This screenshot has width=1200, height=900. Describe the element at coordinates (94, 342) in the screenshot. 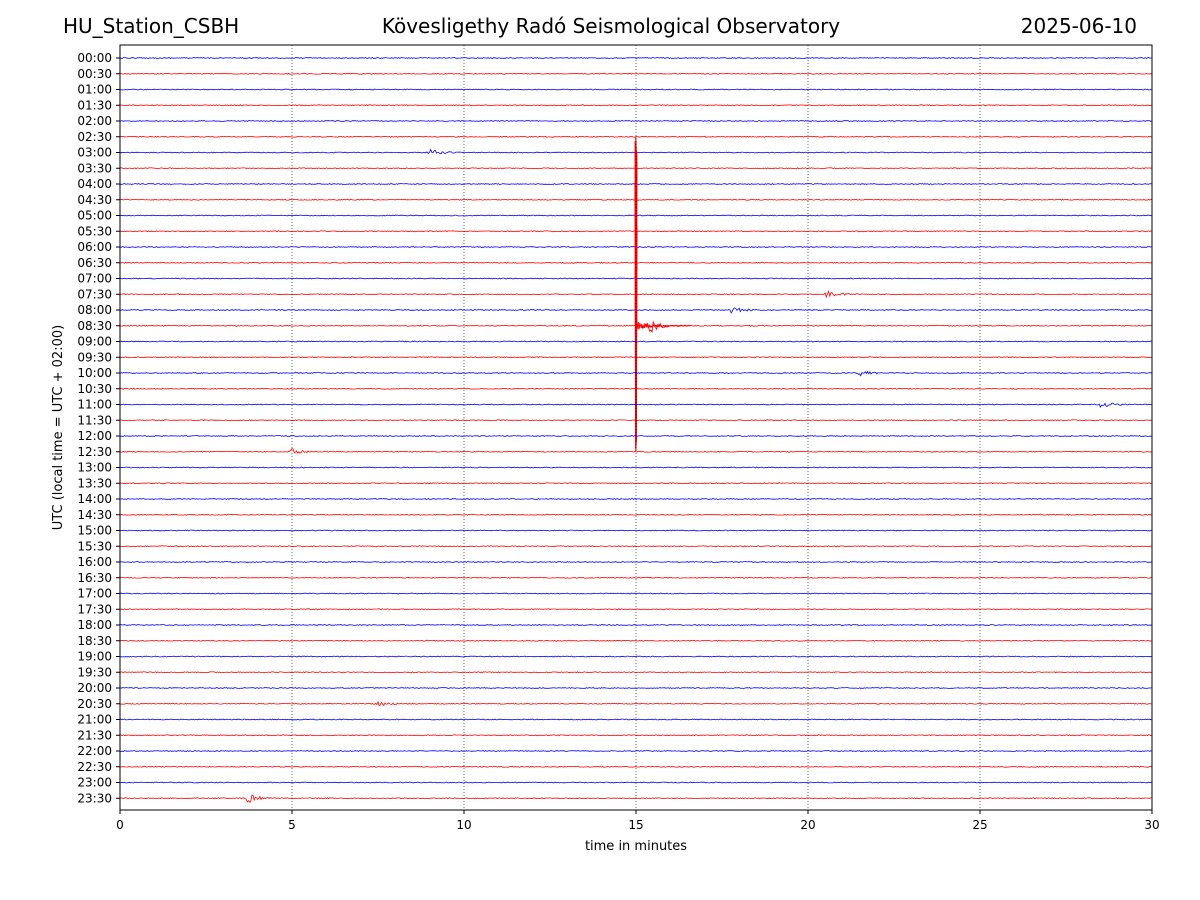

I see `y-tick-label: 09:00` at that location.